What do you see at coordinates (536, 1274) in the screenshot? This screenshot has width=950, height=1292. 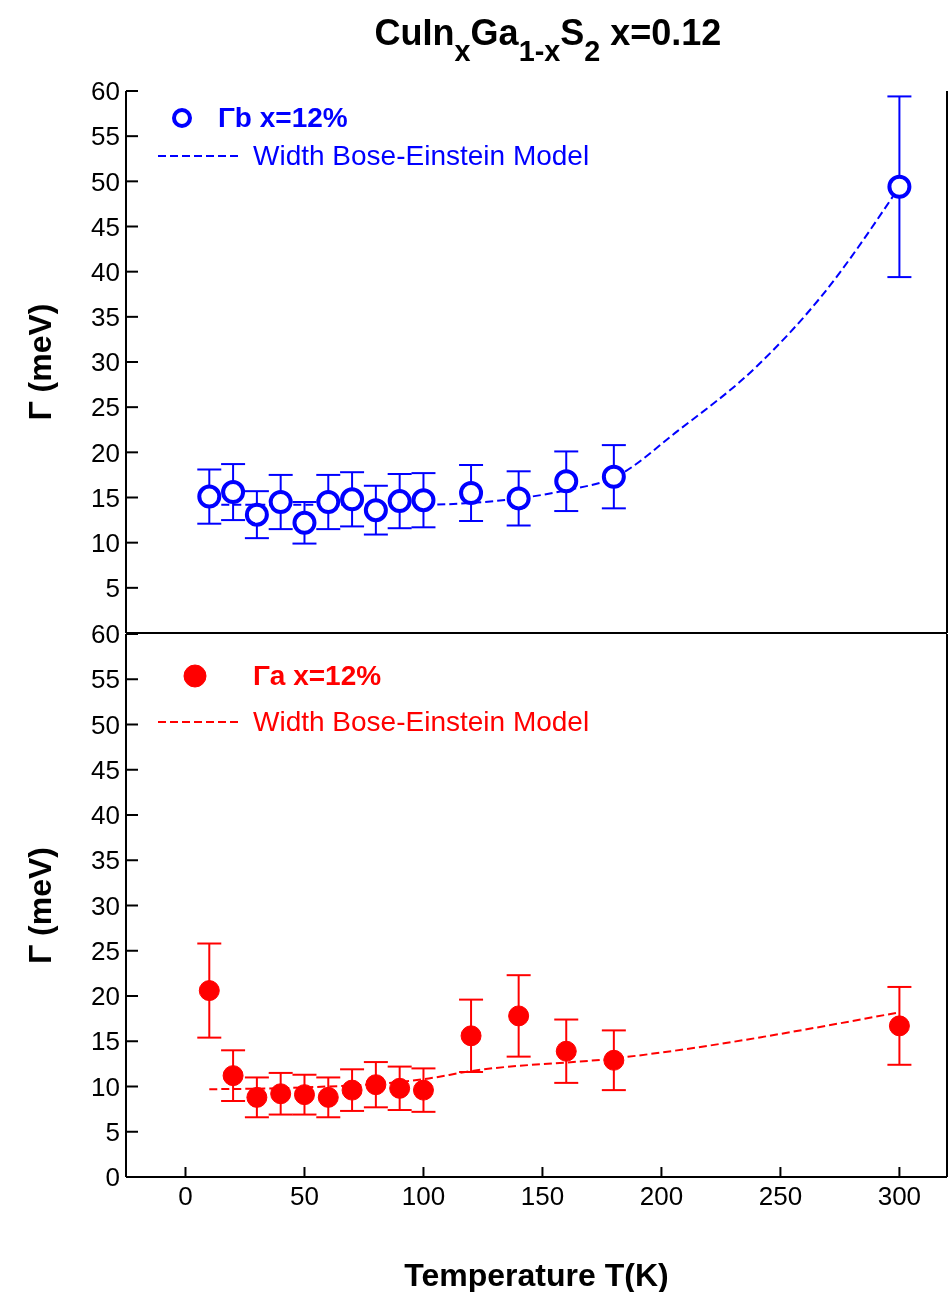 I see `x-axis-title: Temperature T(K)` at bounding box center [536, 1274].